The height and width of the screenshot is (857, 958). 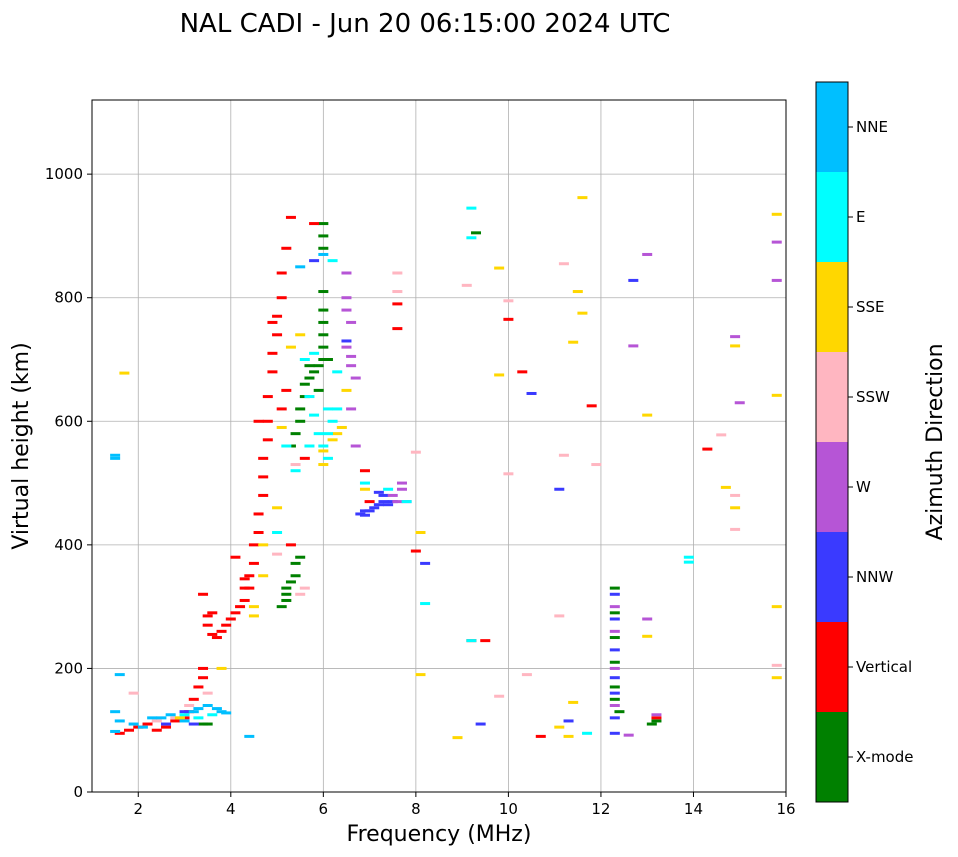 I want to click on colorbar-label: Azimuth Direction, so click(x=935, y=441).